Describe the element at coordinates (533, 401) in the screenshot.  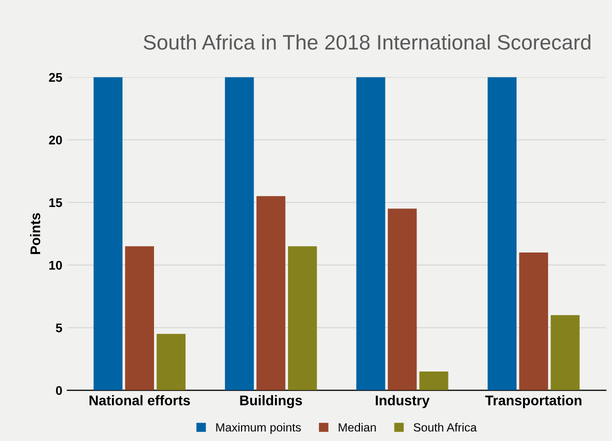
I see `x-tick-label: Transportation` at that location.